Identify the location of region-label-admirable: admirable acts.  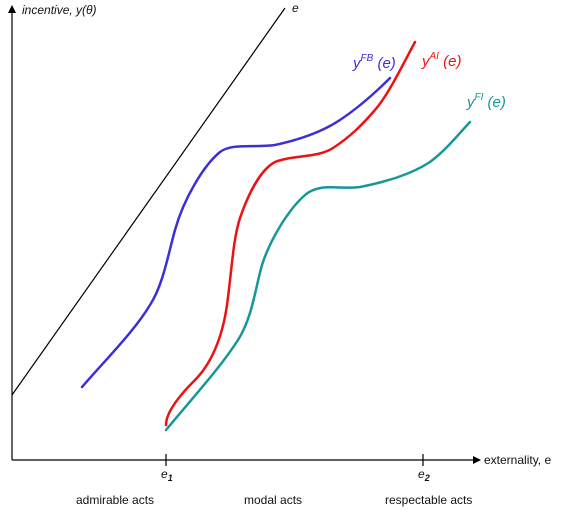
(115, 500).